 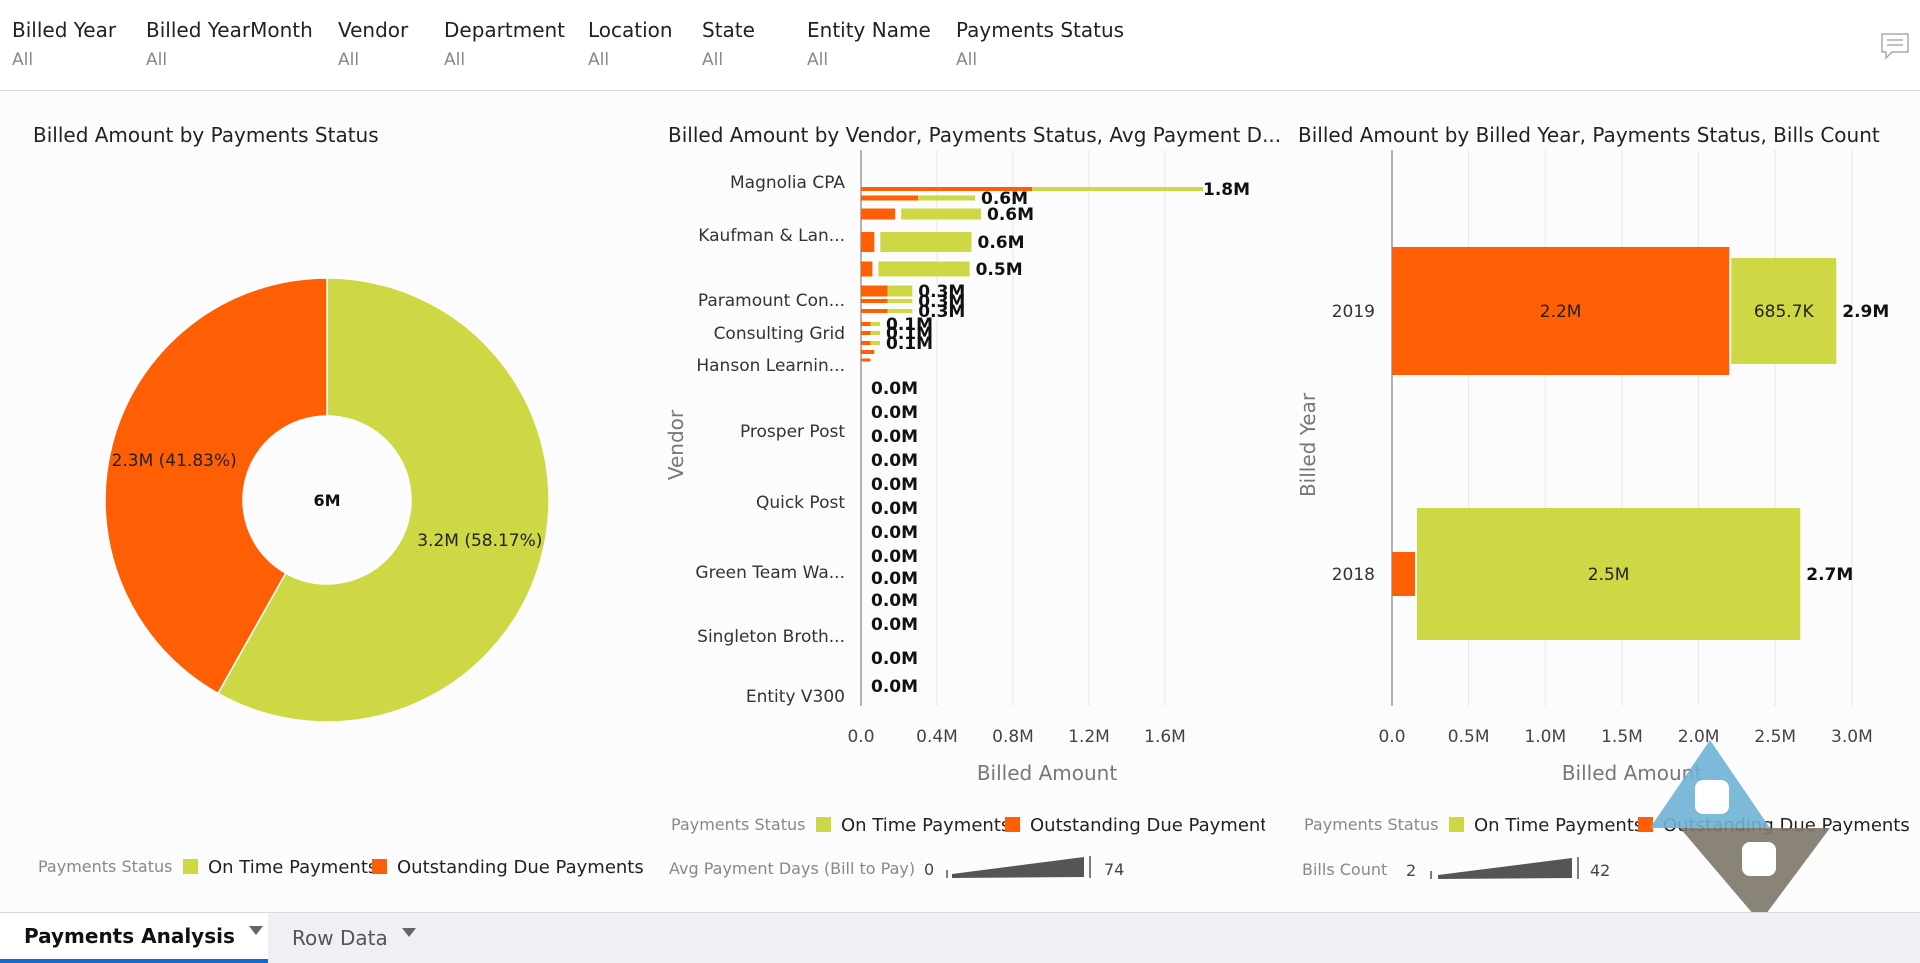 I want to click on donut-chart: 3.2M (58.17%) 2.3M (41.83%) 6M, so click(x=327, y=500).